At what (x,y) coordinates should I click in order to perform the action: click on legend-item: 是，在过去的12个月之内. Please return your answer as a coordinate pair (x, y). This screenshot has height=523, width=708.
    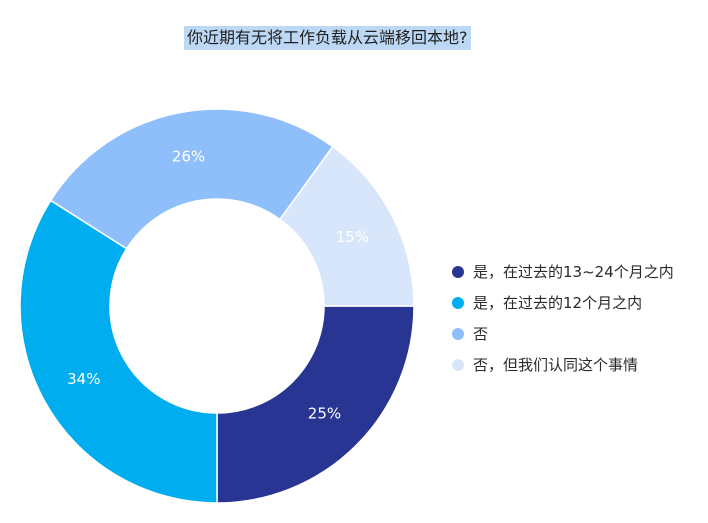
    Looking at the image, I should click on (577, 302).